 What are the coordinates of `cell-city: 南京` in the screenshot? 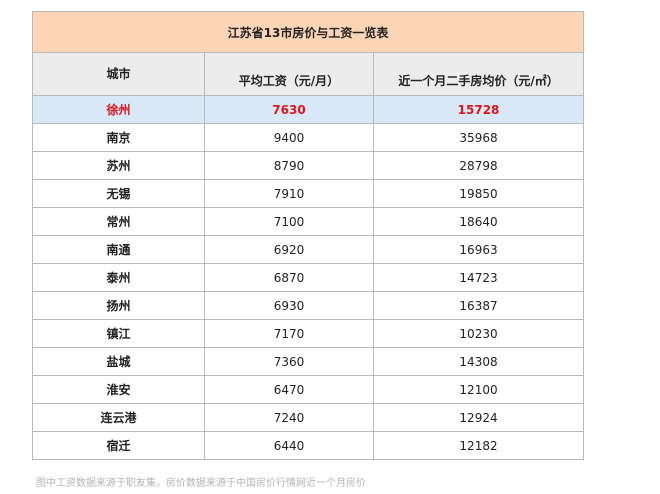 It's located at (118, 137).